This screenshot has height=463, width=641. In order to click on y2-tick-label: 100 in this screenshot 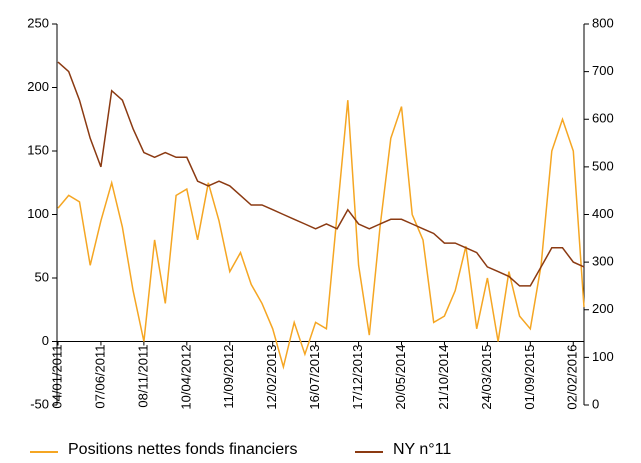, I will do `click(603, 356)`.